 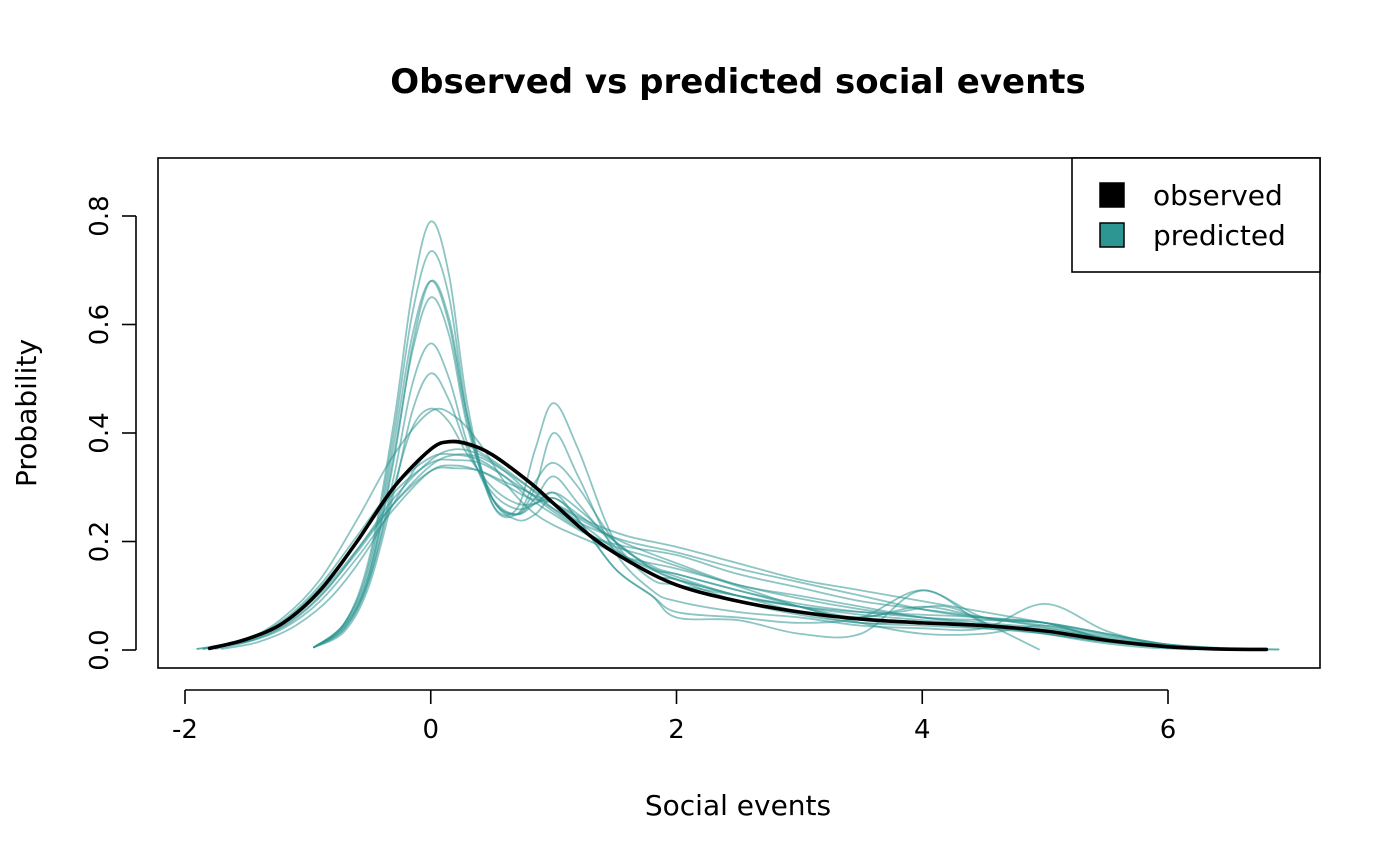 I want to click on legend-label-observed: observed, so click(x=1218, y=195).